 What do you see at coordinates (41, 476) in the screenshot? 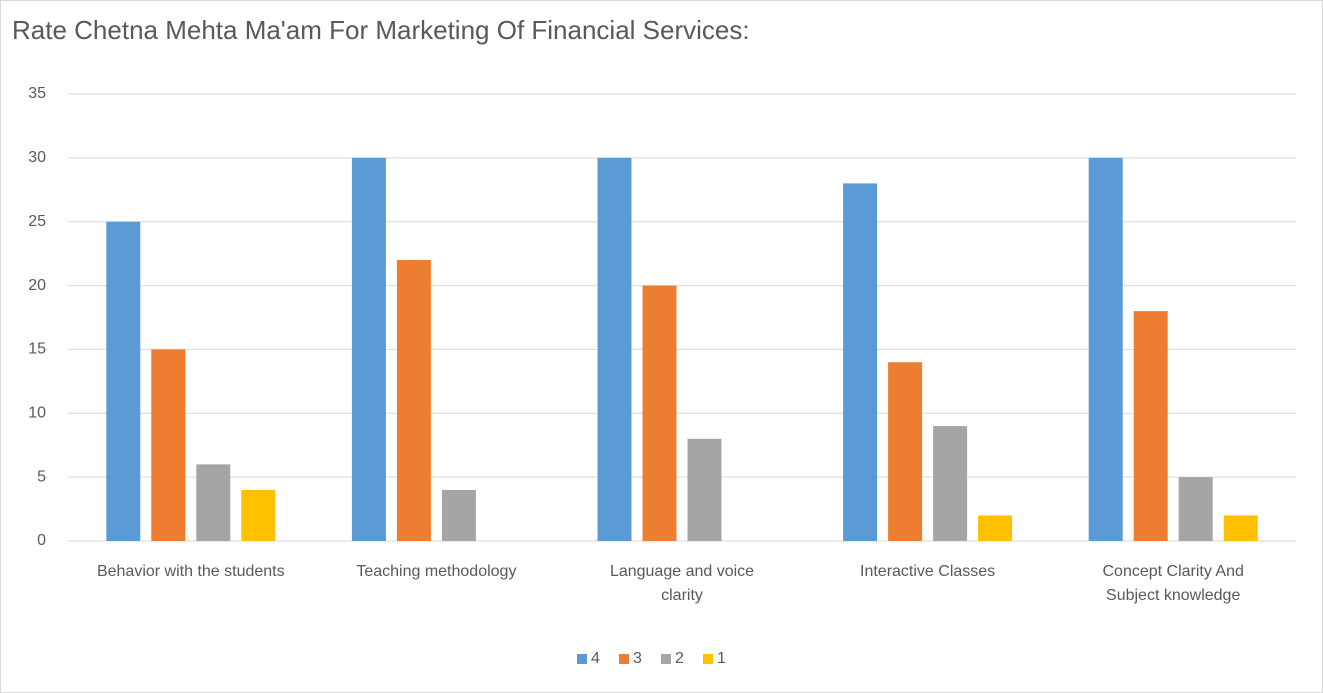
I see `y-tick-label: 5` at bounding box center [41, 476].